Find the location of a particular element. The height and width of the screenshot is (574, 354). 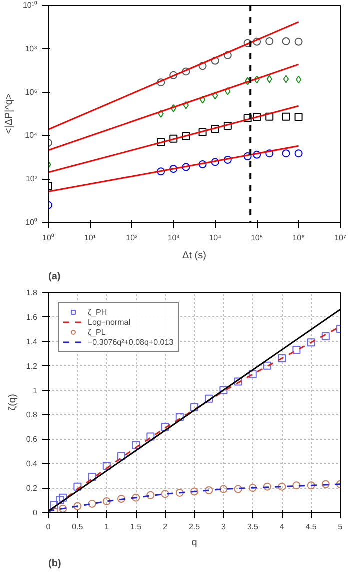

y-tick-label: 10⁸ is located at coordinates (31, 49).